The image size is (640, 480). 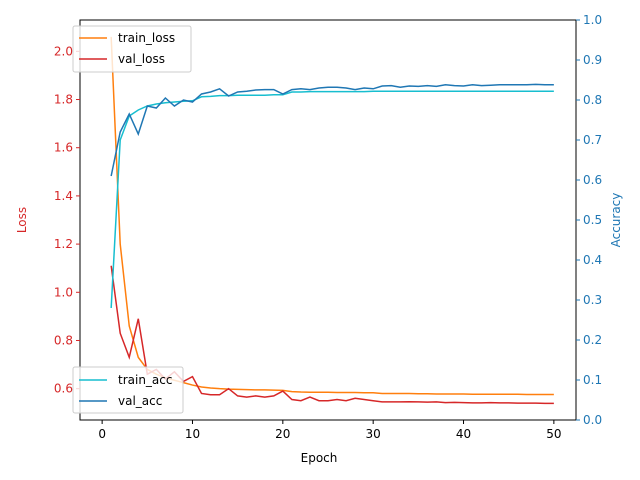 What do you see at coordinates (63, 51) in the screenshot?
I see `left-y-tick-label: 2.0` at bounding box center [63, 51].